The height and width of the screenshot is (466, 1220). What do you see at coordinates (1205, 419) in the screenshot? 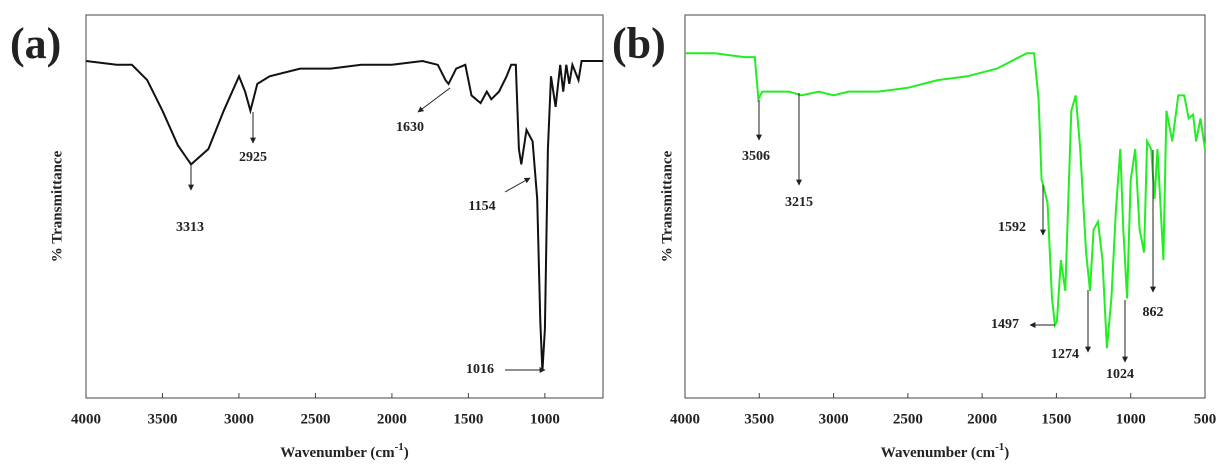
I see `x-tick-label: 500` at bounding box center [1205, 419].